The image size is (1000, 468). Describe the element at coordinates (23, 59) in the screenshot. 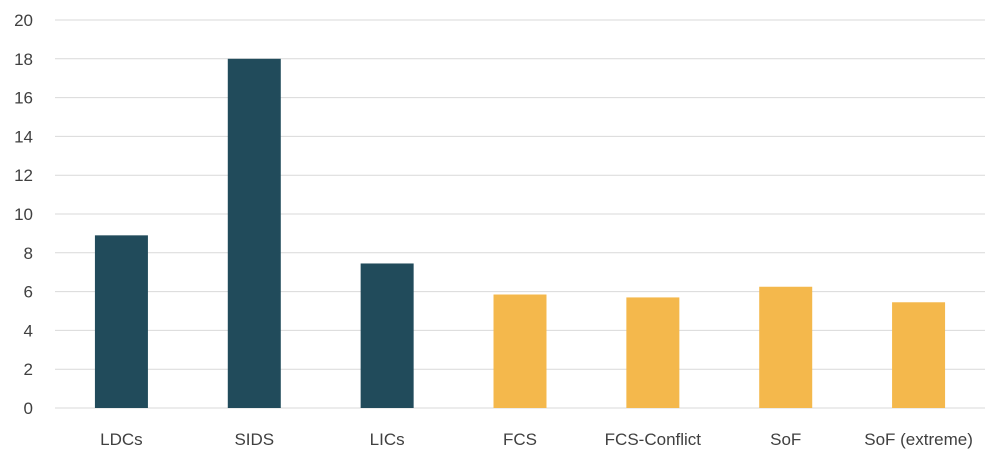

I see `y-tick-label: 18` at that location.